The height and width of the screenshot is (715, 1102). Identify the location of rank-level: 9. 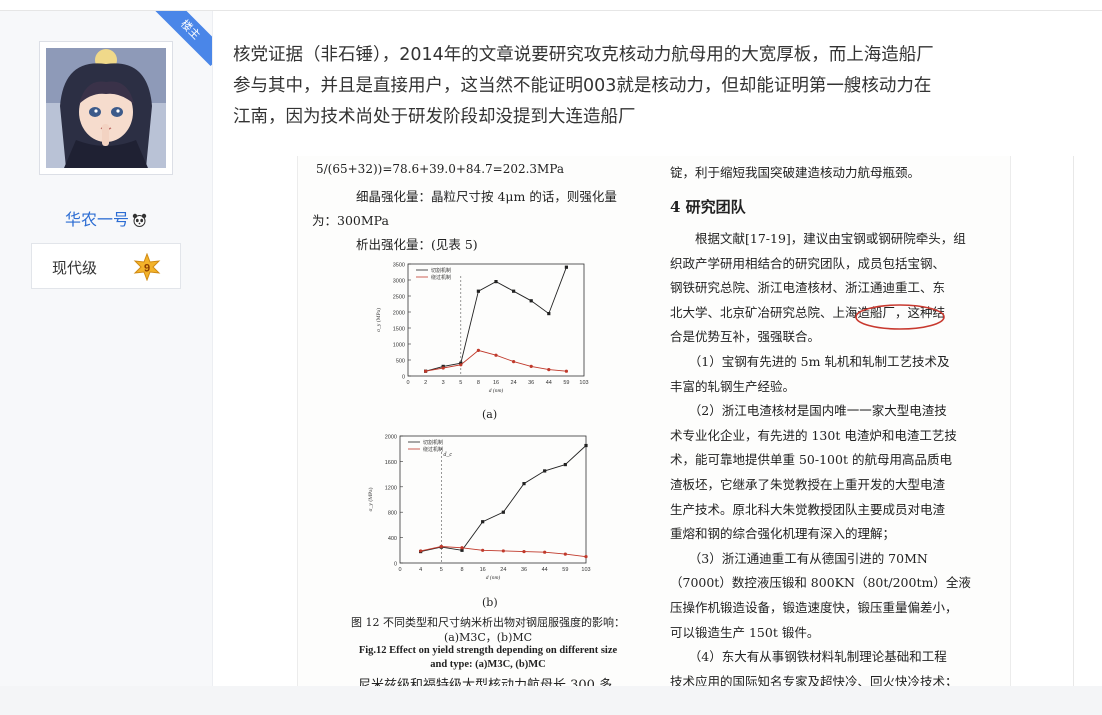
(147, 269).